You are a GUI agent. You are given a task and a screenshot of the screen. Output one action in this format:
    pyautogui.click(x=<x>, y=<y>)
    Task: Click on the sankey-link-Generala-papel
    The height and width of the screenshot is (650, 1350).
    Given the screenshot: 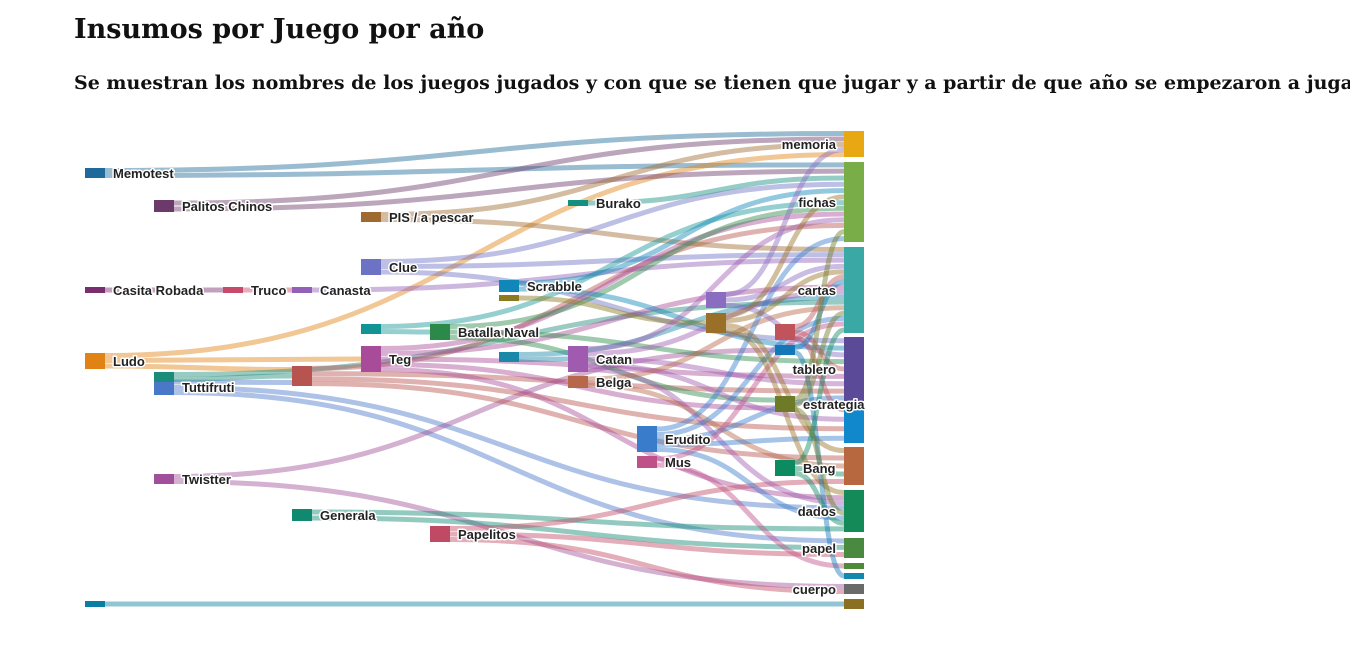 What is the action you would take?
    pyautogui.click(x=578, y=532)
    